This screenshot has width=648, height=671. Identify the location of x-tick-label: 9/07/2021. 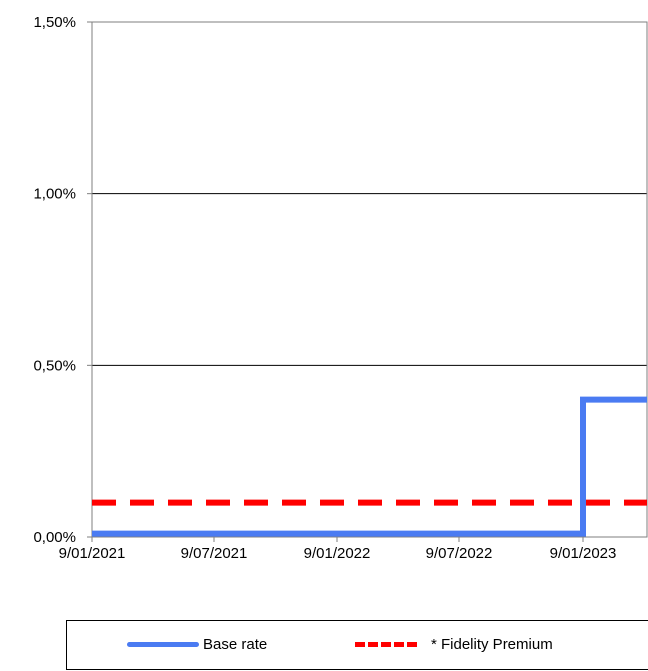
(214, 553).